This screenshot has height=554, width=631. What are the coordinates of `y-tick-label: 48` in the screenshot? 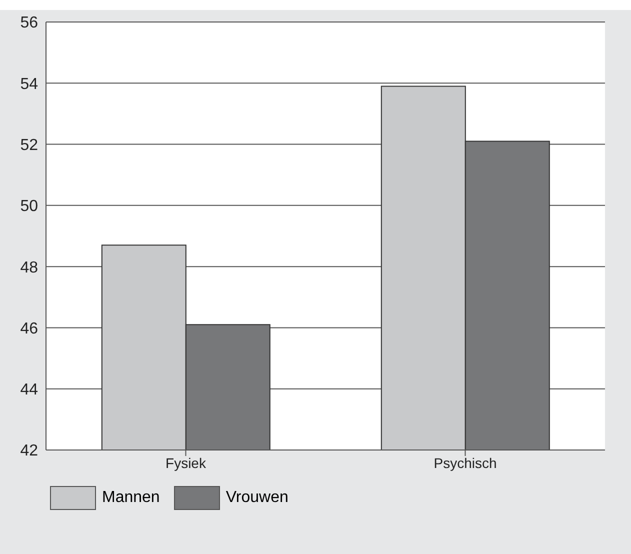 It's located at (29, 267).